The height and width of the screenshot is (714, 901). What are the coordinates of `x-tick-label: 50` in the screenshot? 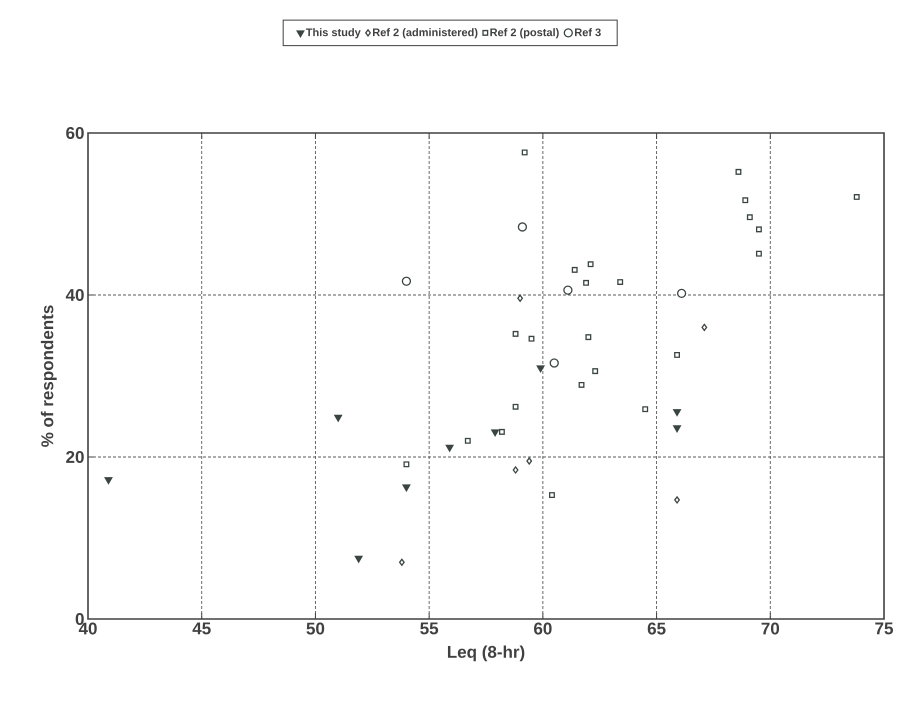 It's located at (315, 628).